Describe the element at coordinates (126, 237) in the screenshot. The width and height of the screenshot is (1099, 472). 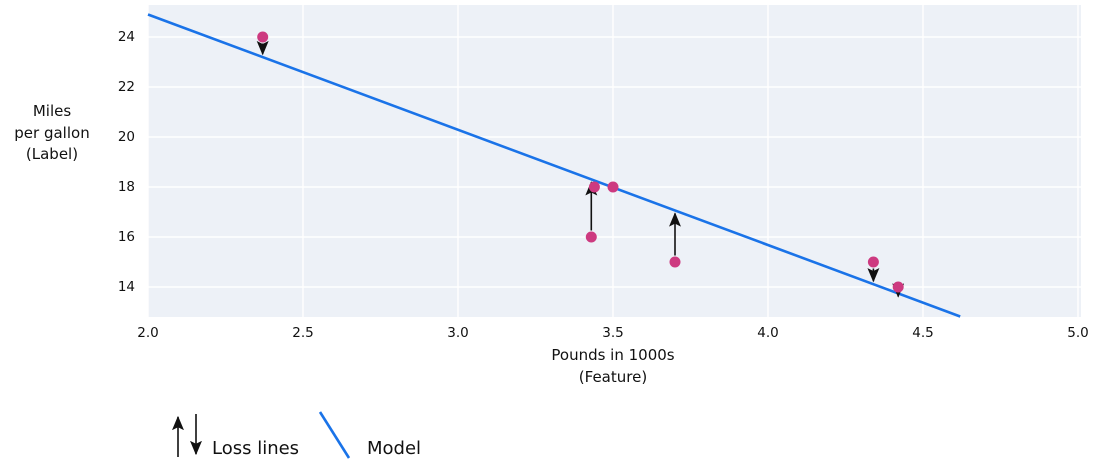
I see `y-tick-label: 16` at that location.